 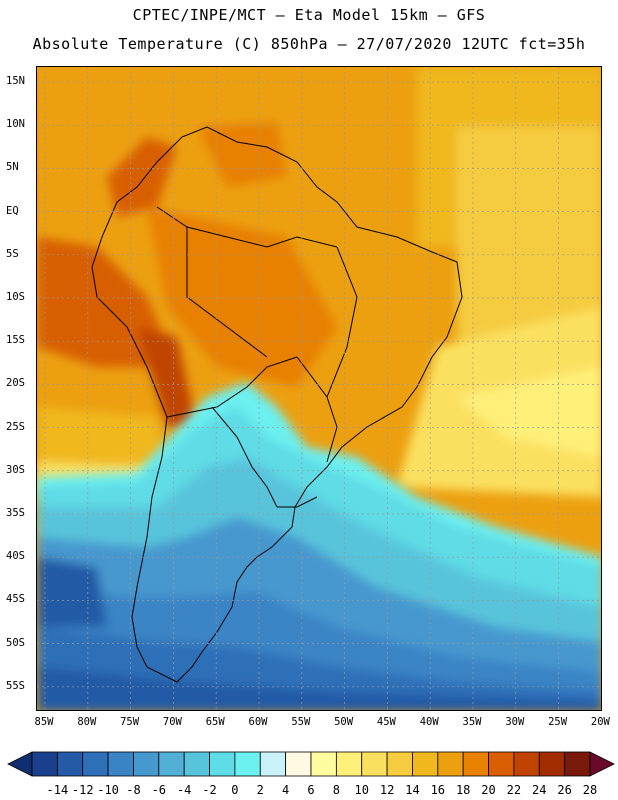 I want to click on colorbar-tick-label: -4, so click(x=184, y=790).